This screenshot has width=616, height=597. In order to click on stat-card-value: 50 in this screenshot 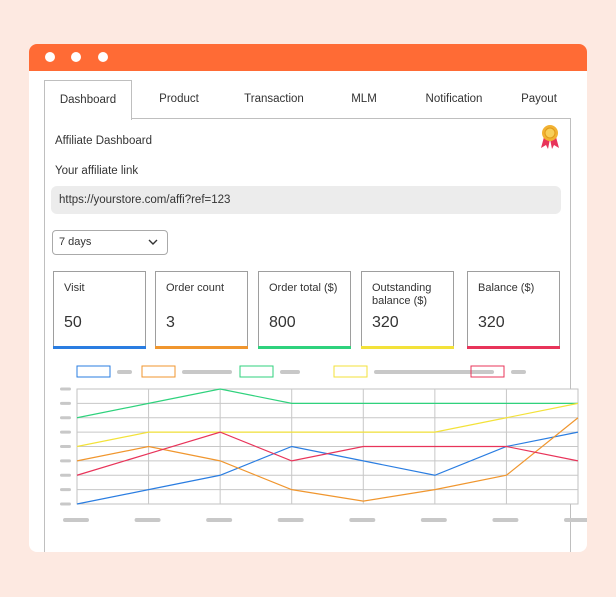, I will do `click(73, 322)`.